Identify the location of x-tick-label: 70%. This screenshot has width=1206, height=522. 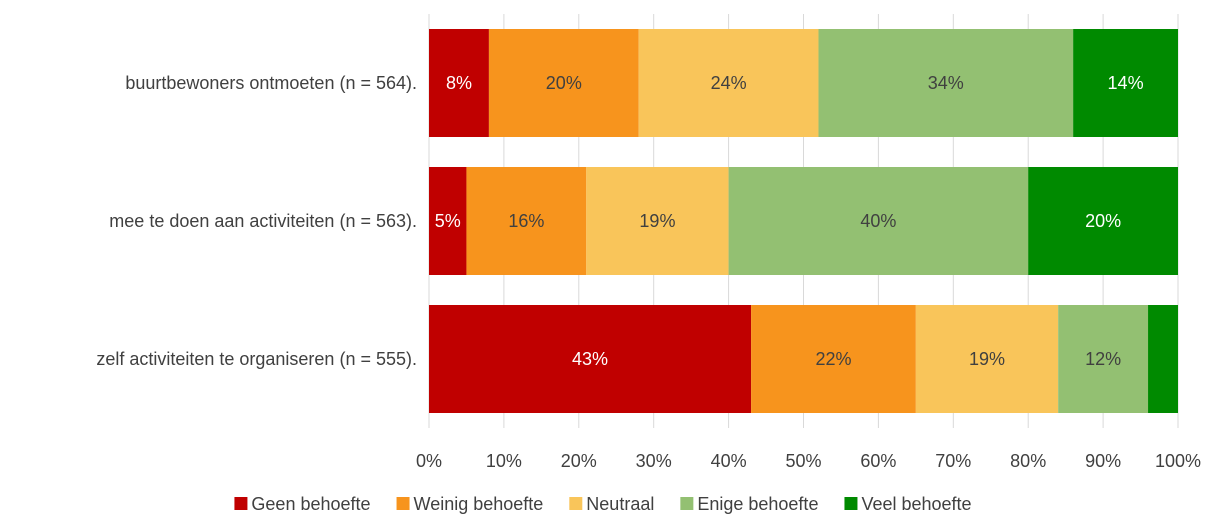
(953, 461).